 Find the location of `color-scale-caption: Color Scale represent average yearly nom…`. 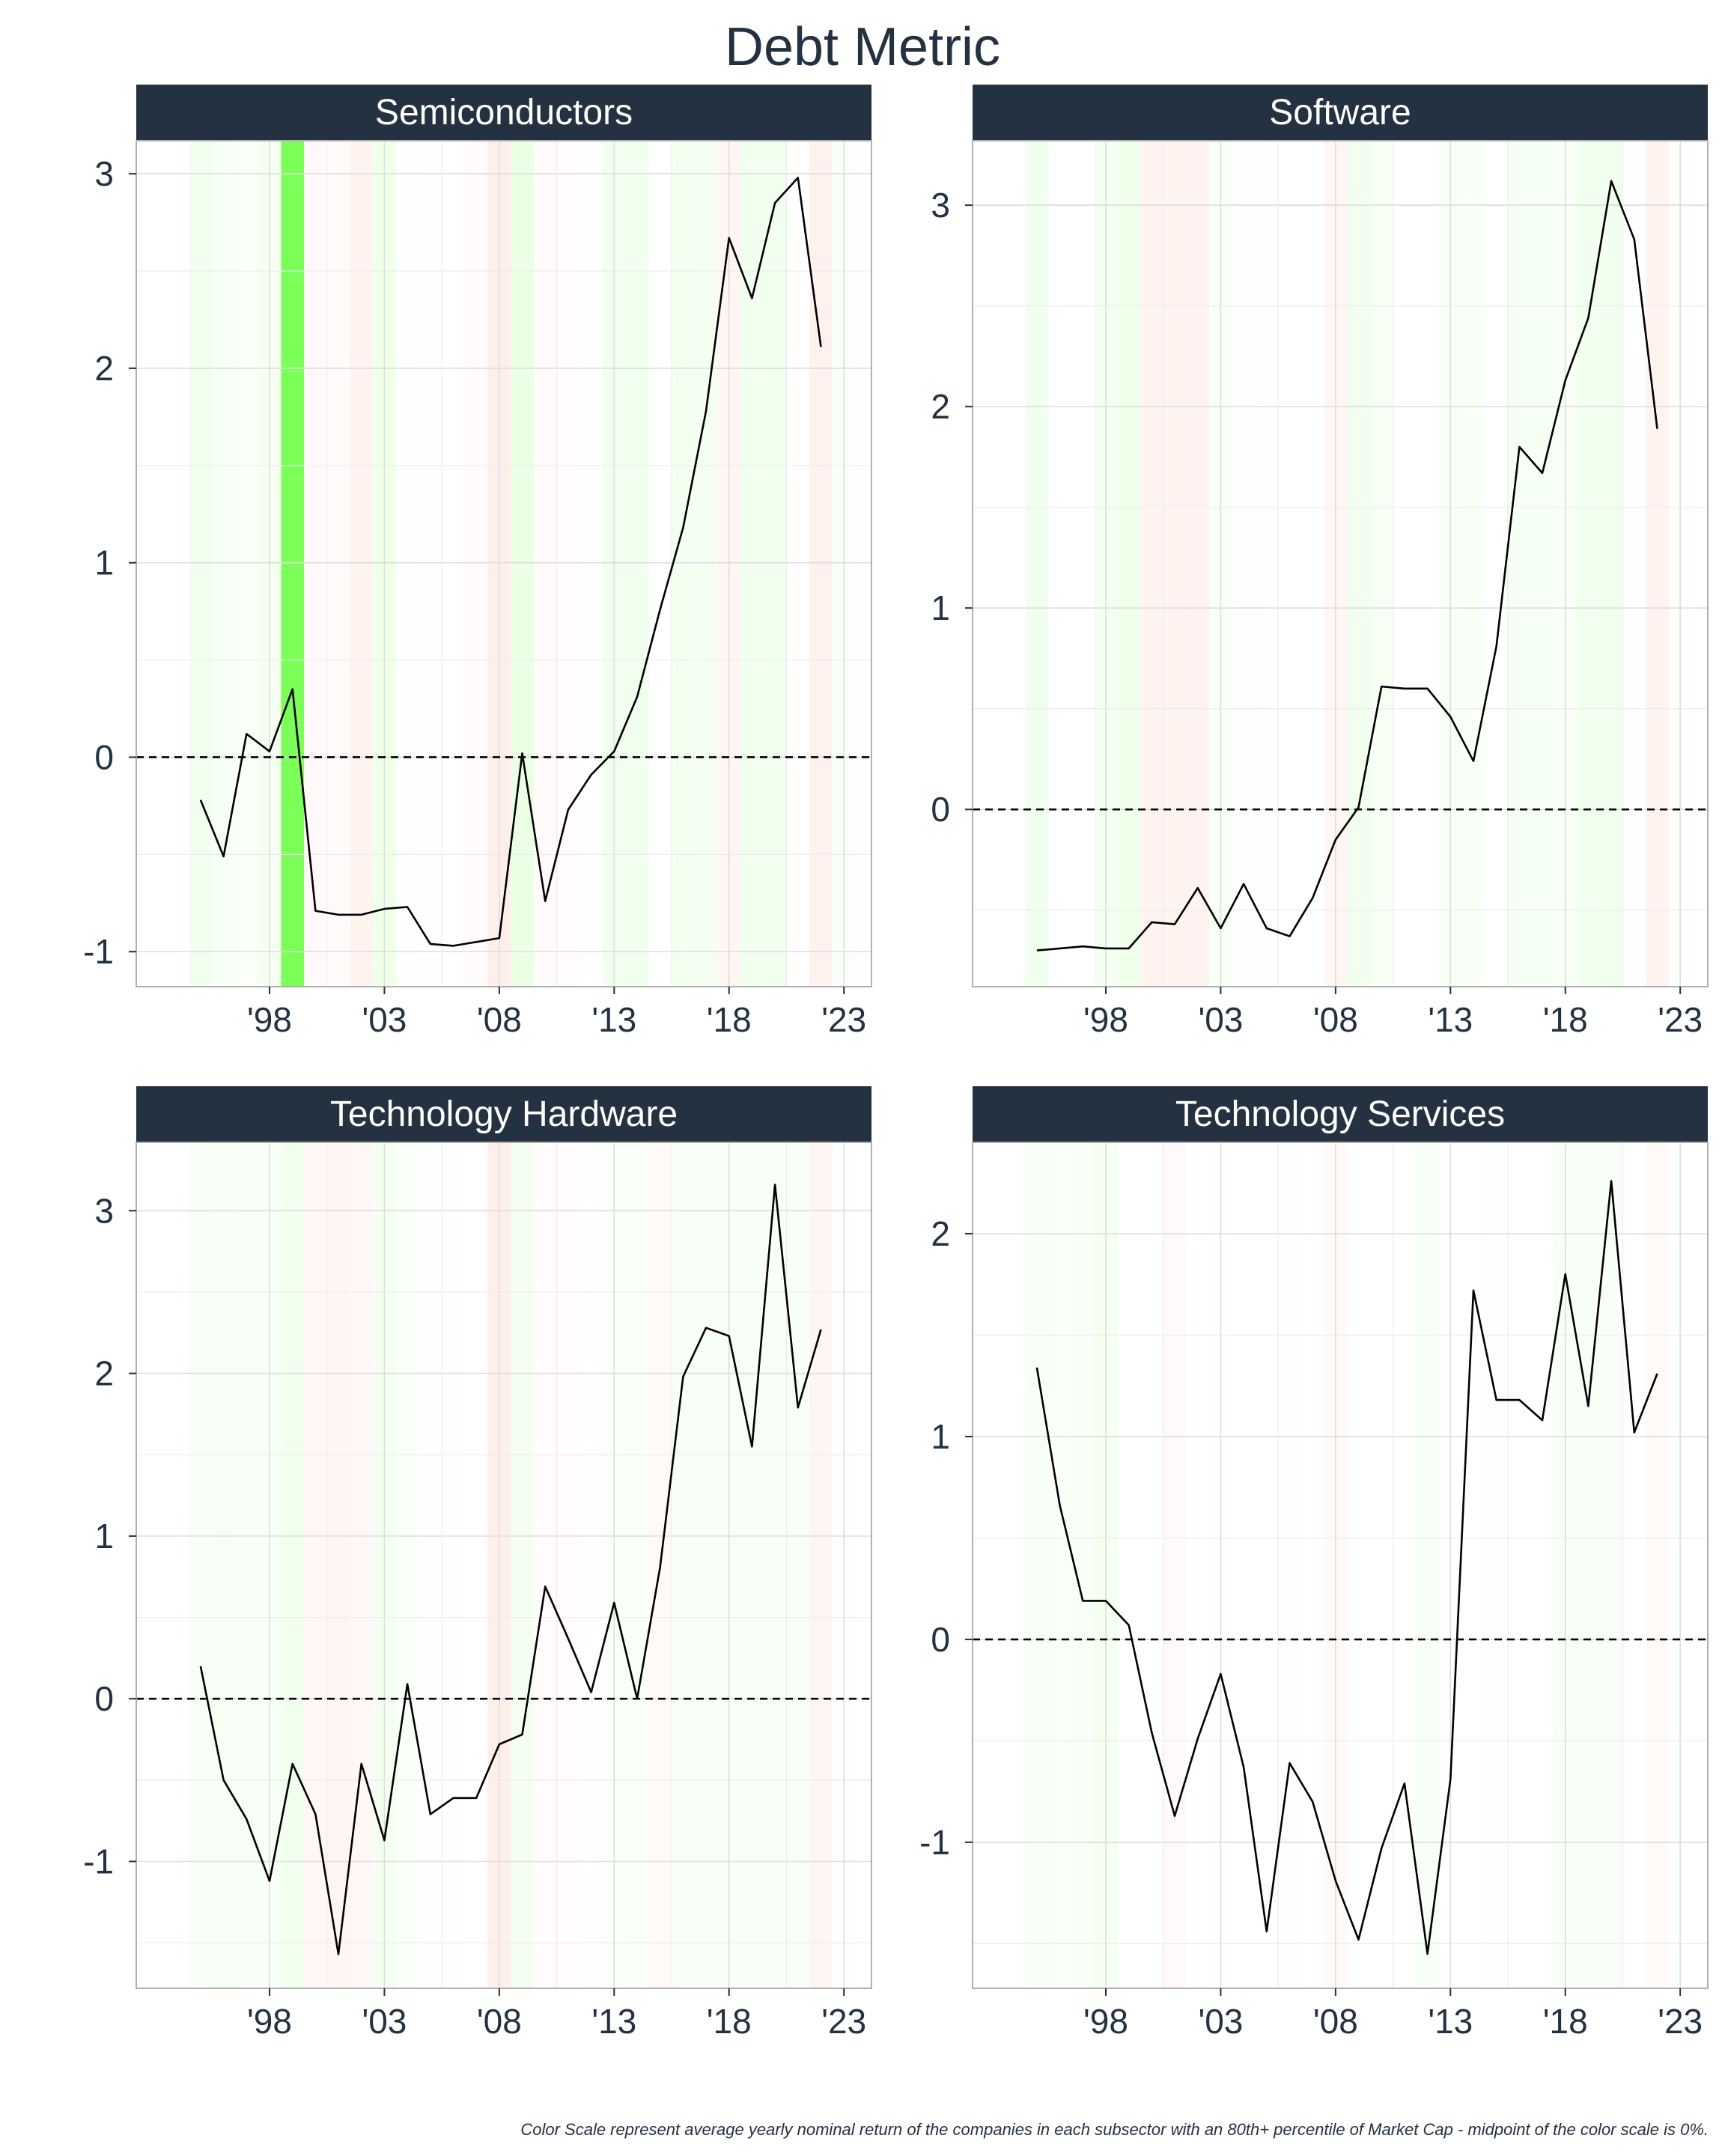

color-scale-caption: Color Scale represent average yearly nom… is located at coordinates (1114, 2129).